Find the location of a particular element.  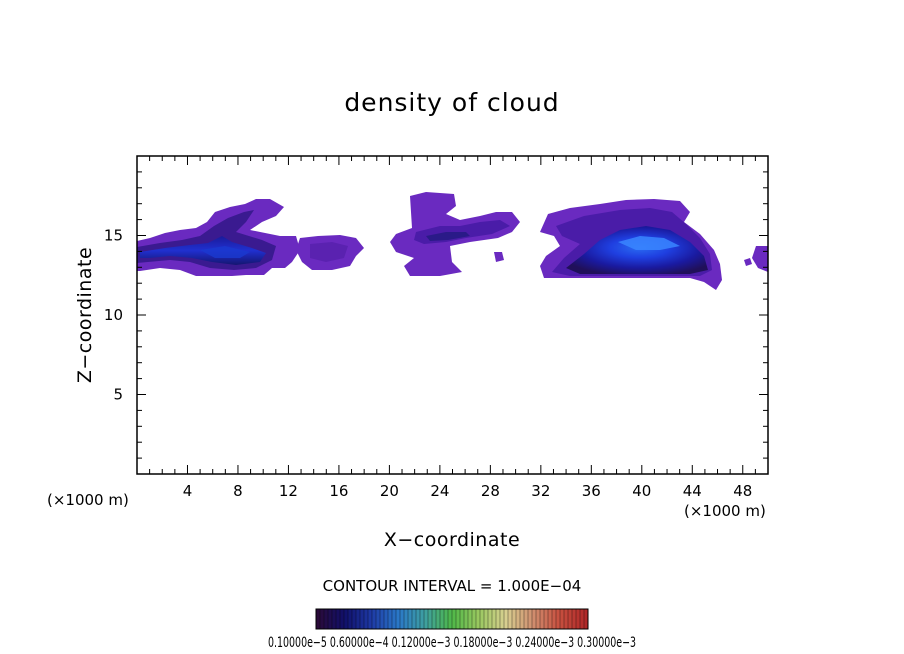

x-tick-label: 40 is located at coordinates (641, 491).